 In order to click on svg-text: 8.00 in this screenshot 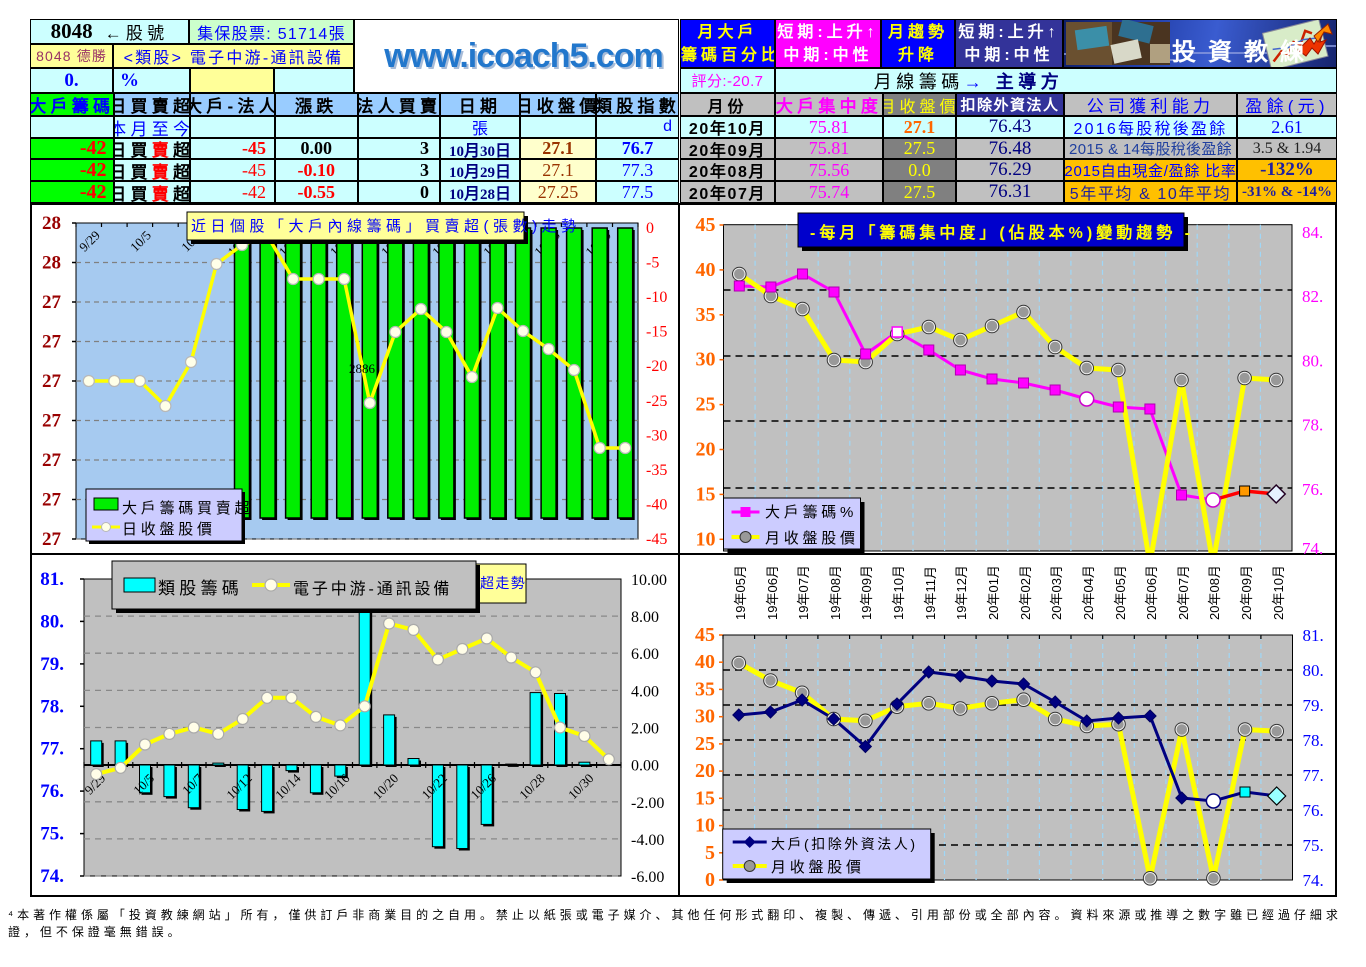, I will do `click(645, 617)`.